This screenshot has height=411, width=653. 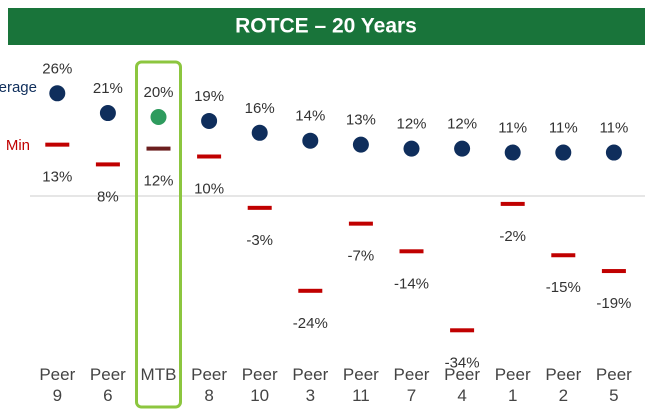 What do you see at coordinates (18, 87) in the screenshot?
I see `legend-label: Average` at bounding box center [18, 87].